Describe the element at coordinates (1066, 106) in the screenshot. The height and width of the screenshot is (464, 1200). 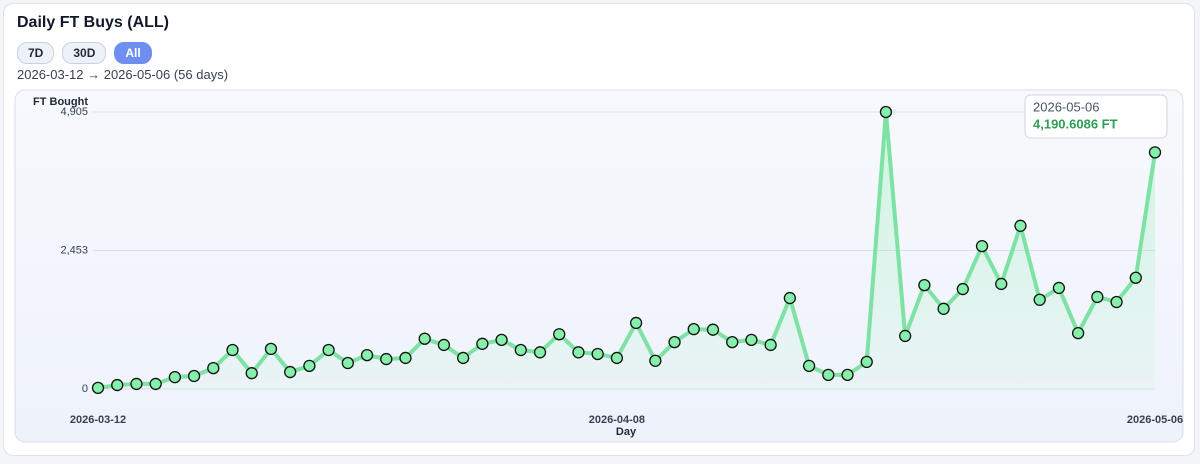
I see `tooltip-title: 2026-05-06` at that location.